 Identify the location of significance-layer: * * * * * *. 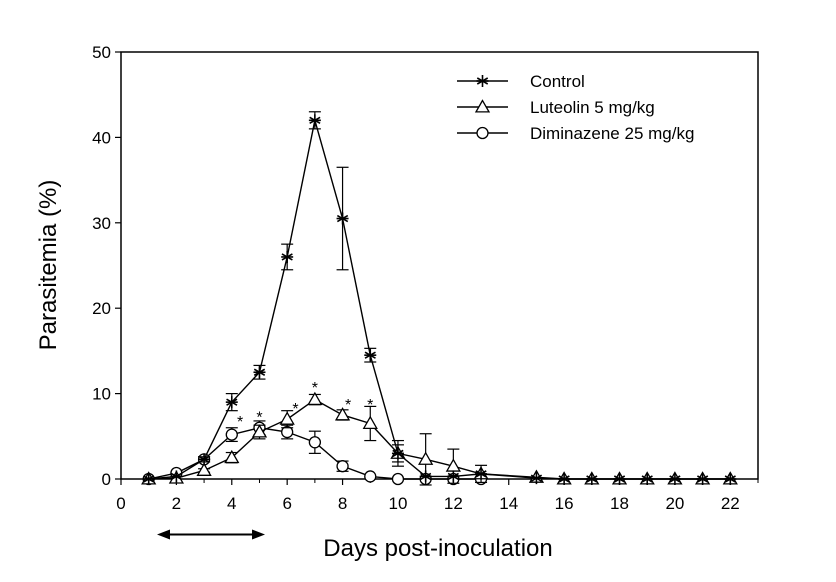
(265, 460).